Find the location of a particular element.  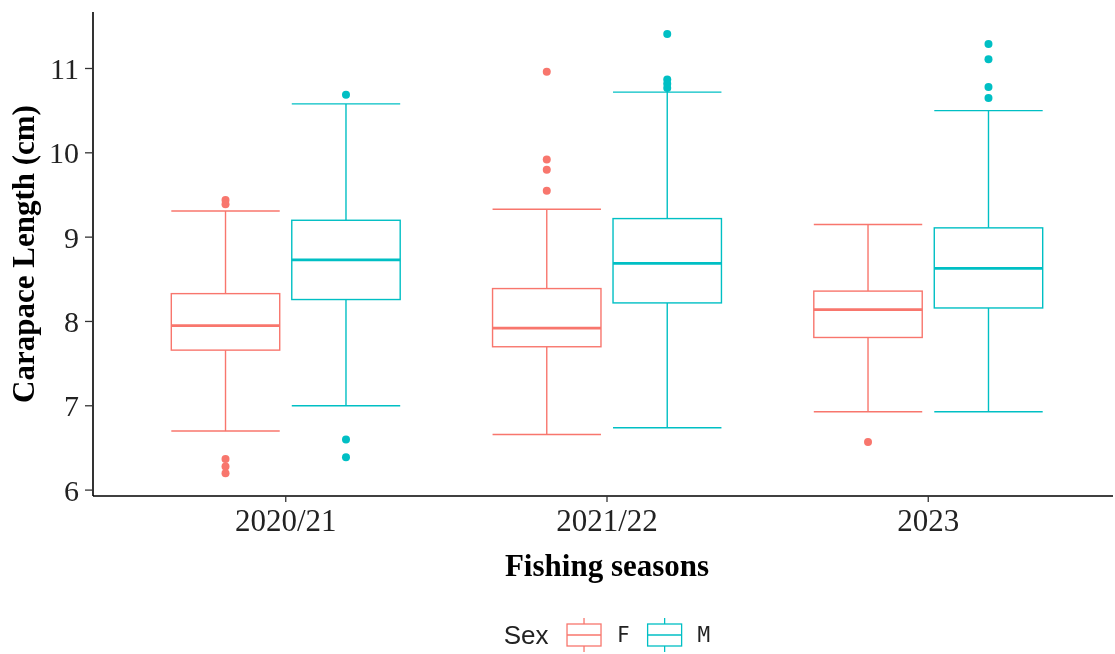

y-tick-label: 8 is located at coordinates (71, 321).